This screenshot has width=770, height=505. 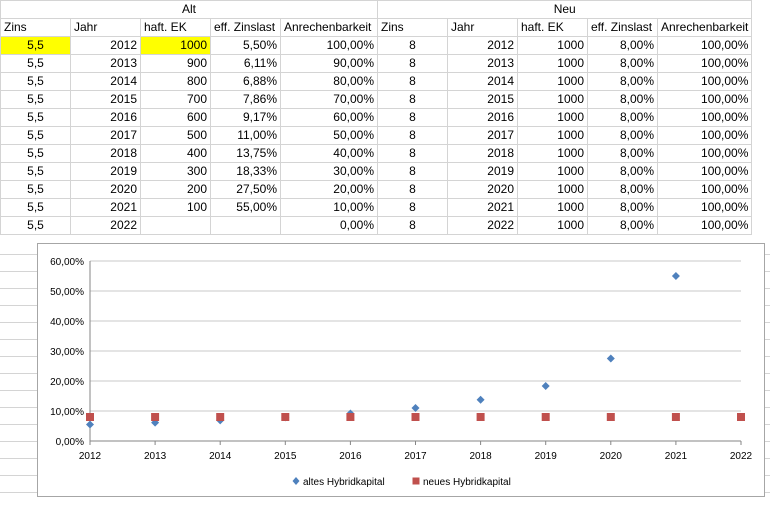 I want to click on table-cell: 27,50%, so click(x=245, y=189).